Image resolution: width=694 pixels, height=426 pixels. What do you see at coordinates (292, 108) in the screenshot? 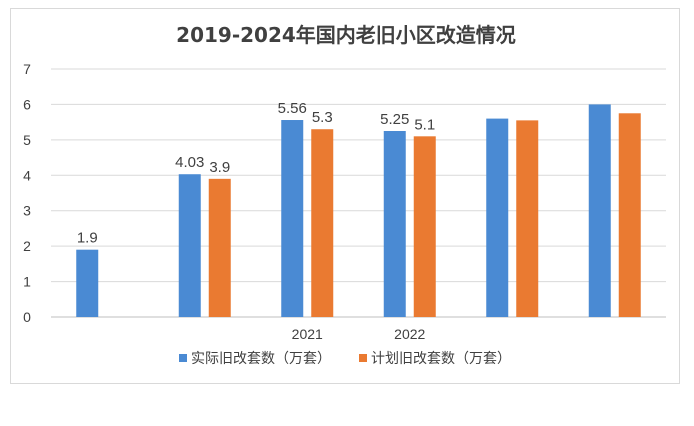
I see `data-label: 5.56` at bounding box center [292, 108].